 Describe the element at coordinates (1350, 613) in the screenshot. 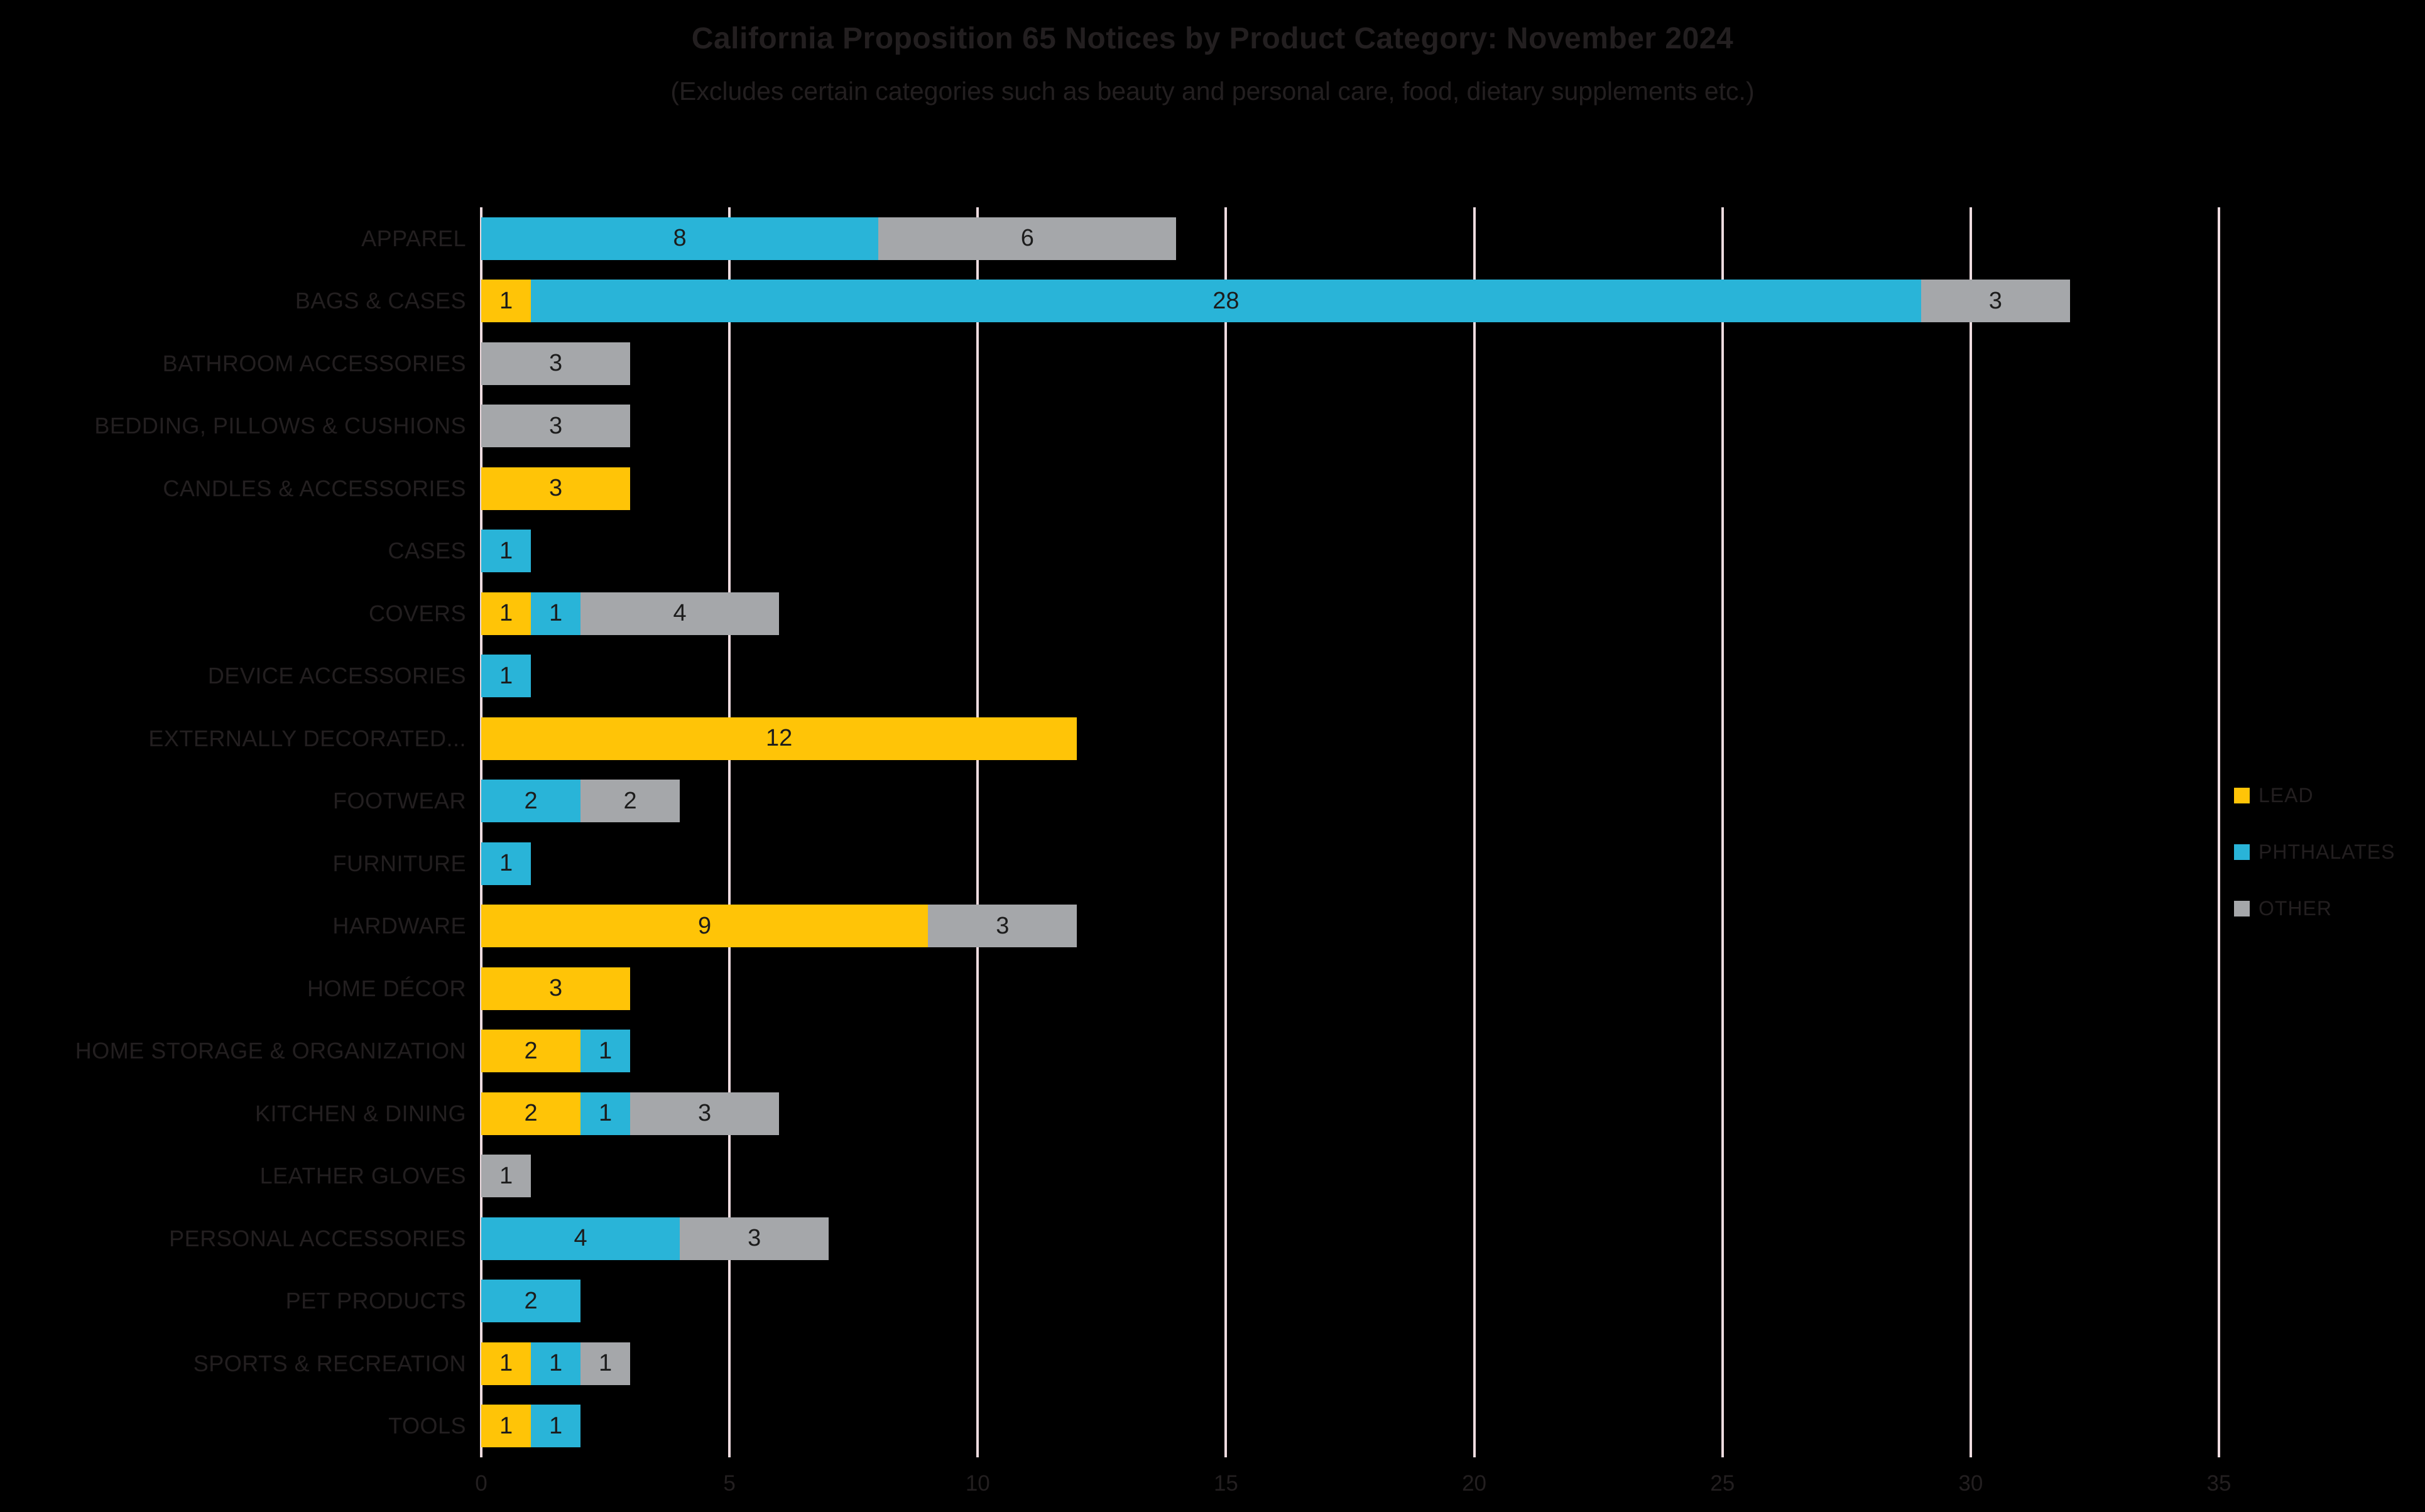

I see `bar-stack: 1 1 4` at that location.